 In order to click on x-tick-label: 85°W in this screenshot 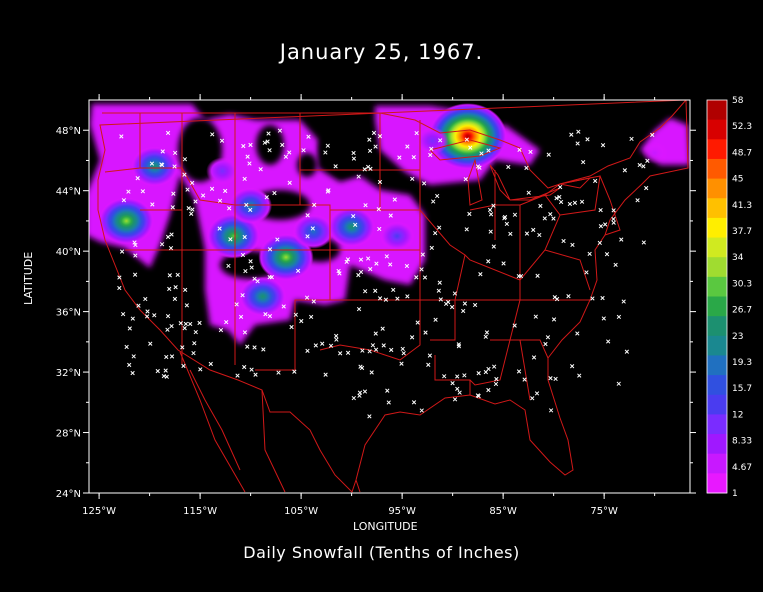, I will do `click(503, 511)`.